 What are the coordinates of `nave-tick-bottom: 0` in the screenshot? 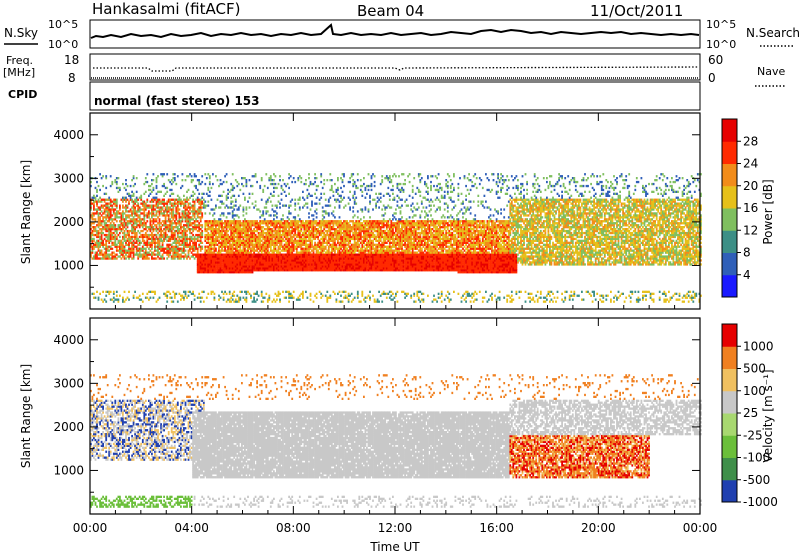 It's located at (712, 78).